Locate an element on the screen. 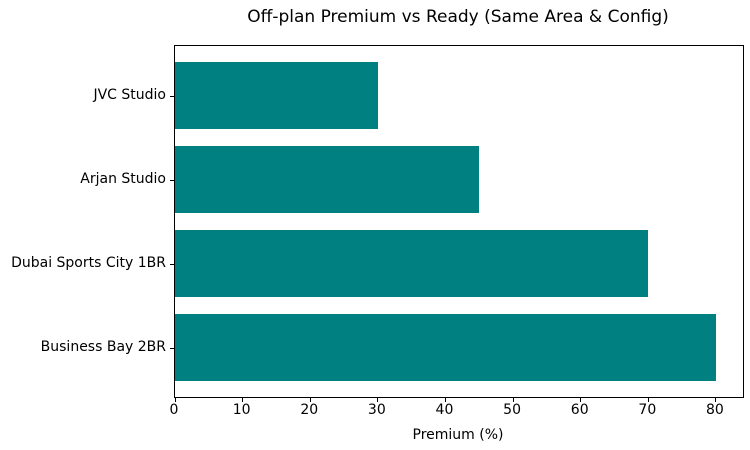  y-tick-label: Dubai Sports City 1BR is located at coordinates (88, 262).